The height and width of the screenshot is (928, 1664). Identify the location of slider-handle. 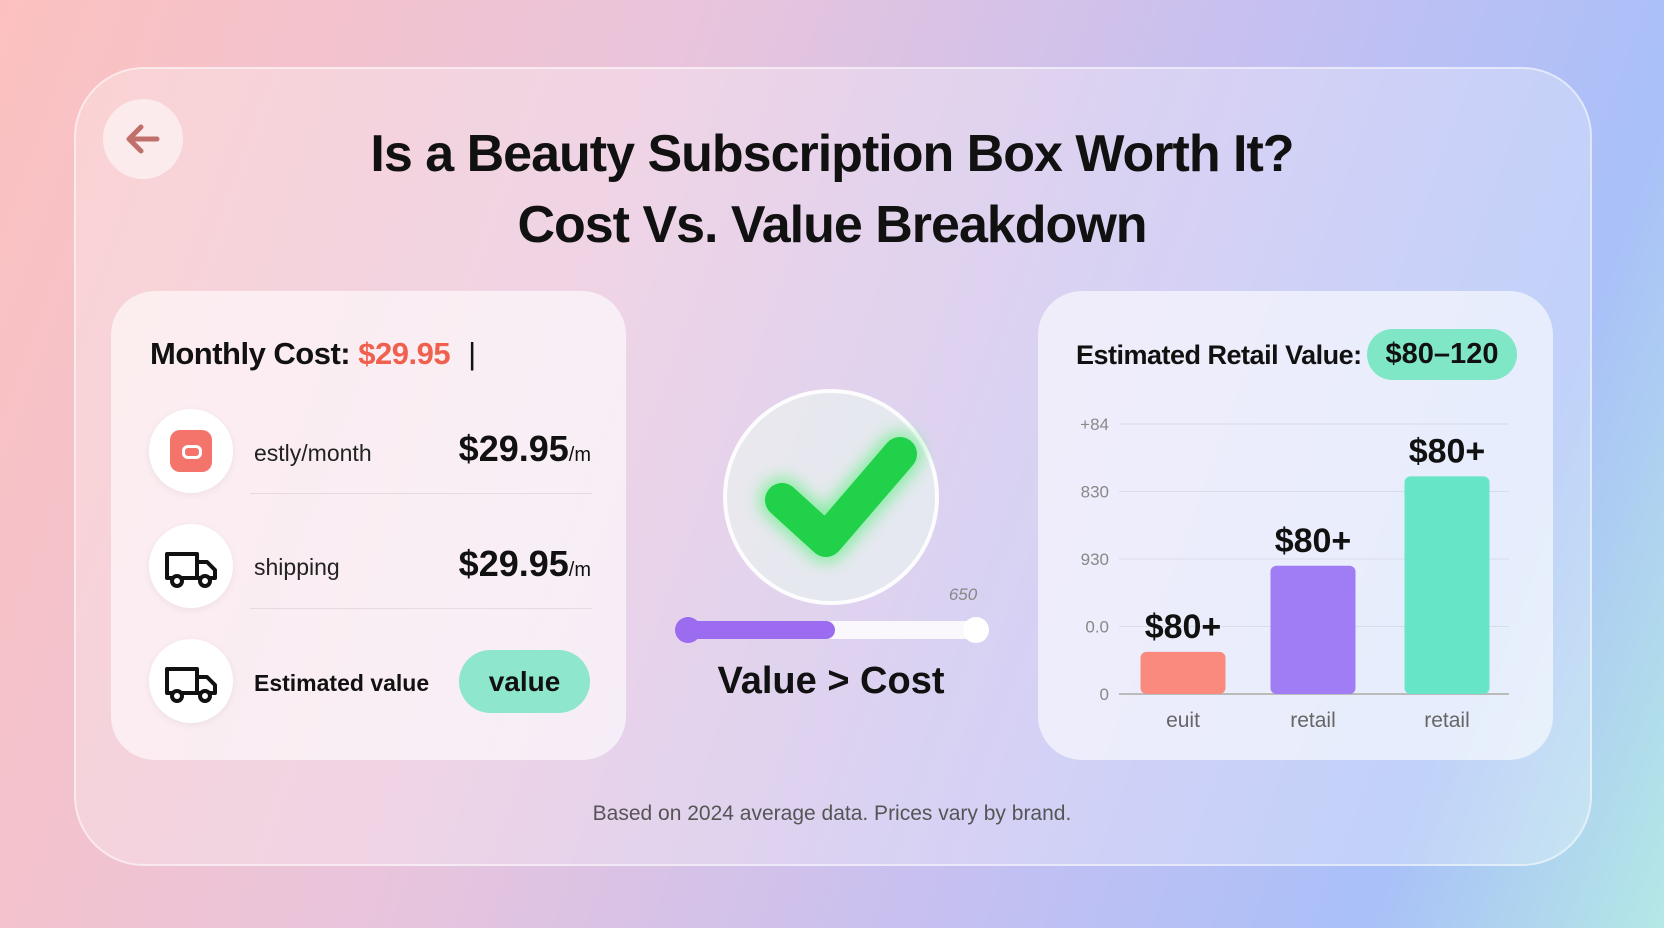
(688, 630).